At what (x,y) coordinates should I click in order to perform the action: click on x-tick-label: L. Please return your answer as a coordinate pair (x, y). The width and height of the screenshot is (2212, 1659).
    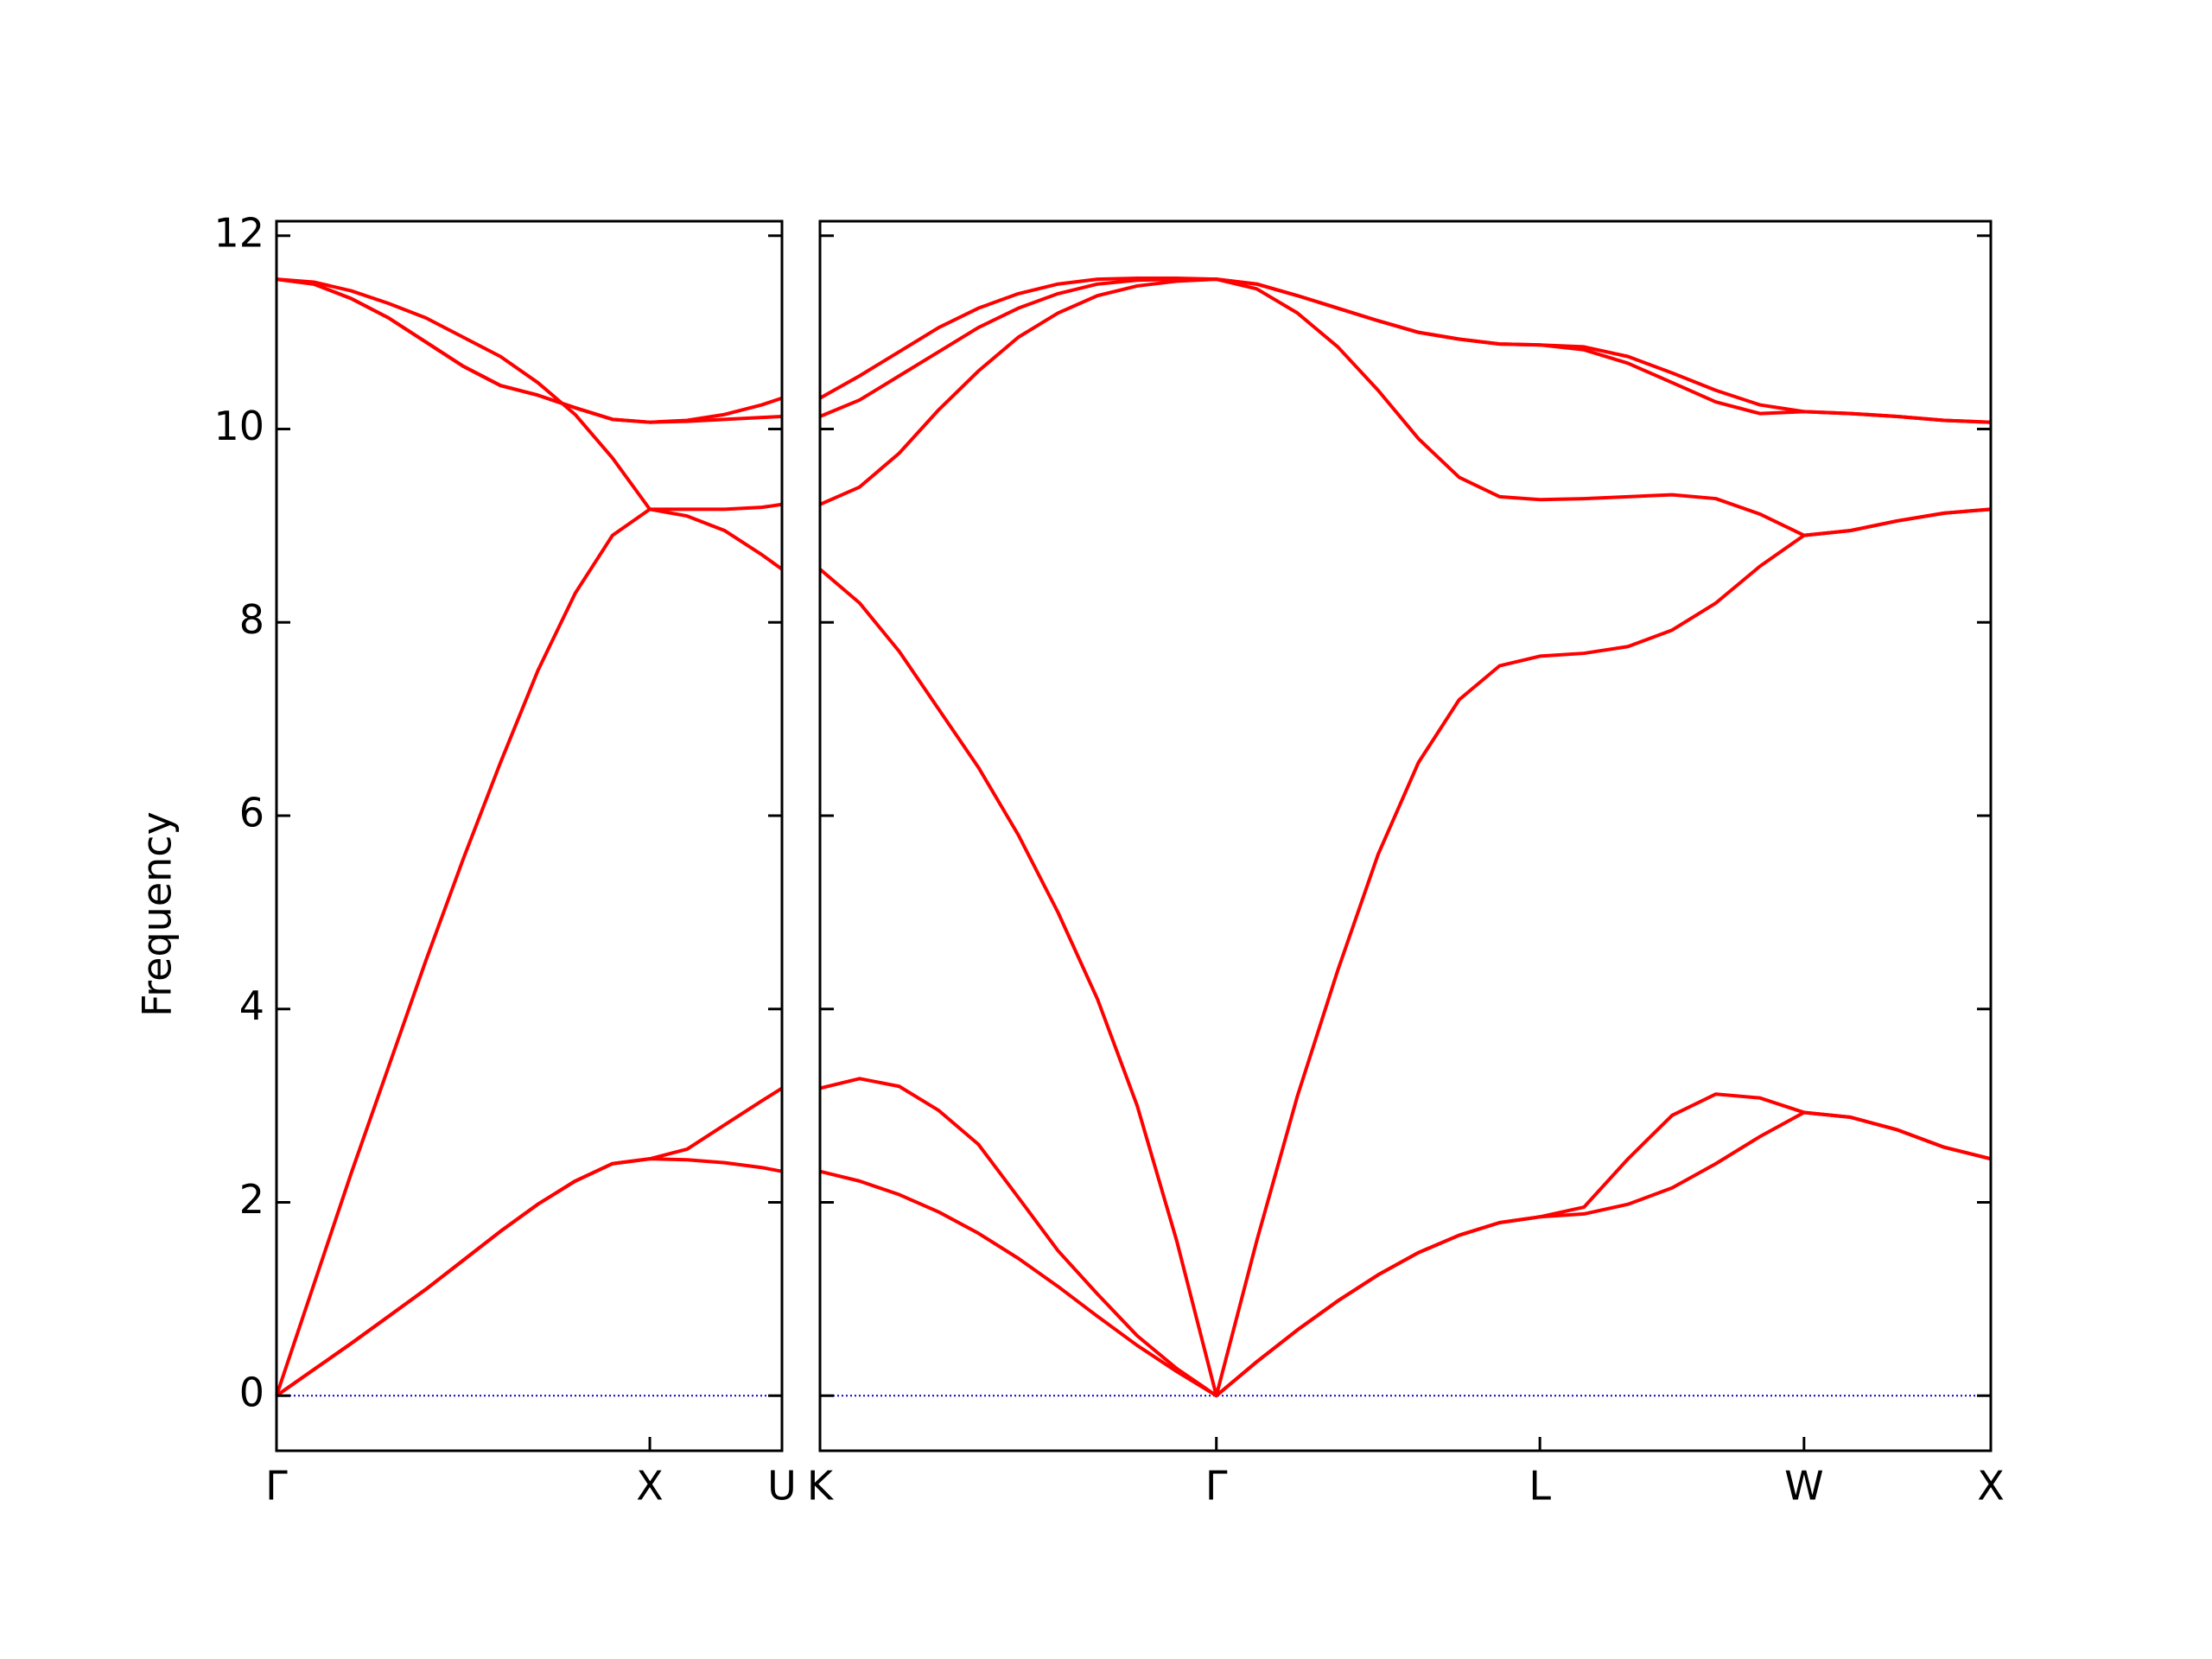
    Looking at the image, I should click on (1540, 1486).